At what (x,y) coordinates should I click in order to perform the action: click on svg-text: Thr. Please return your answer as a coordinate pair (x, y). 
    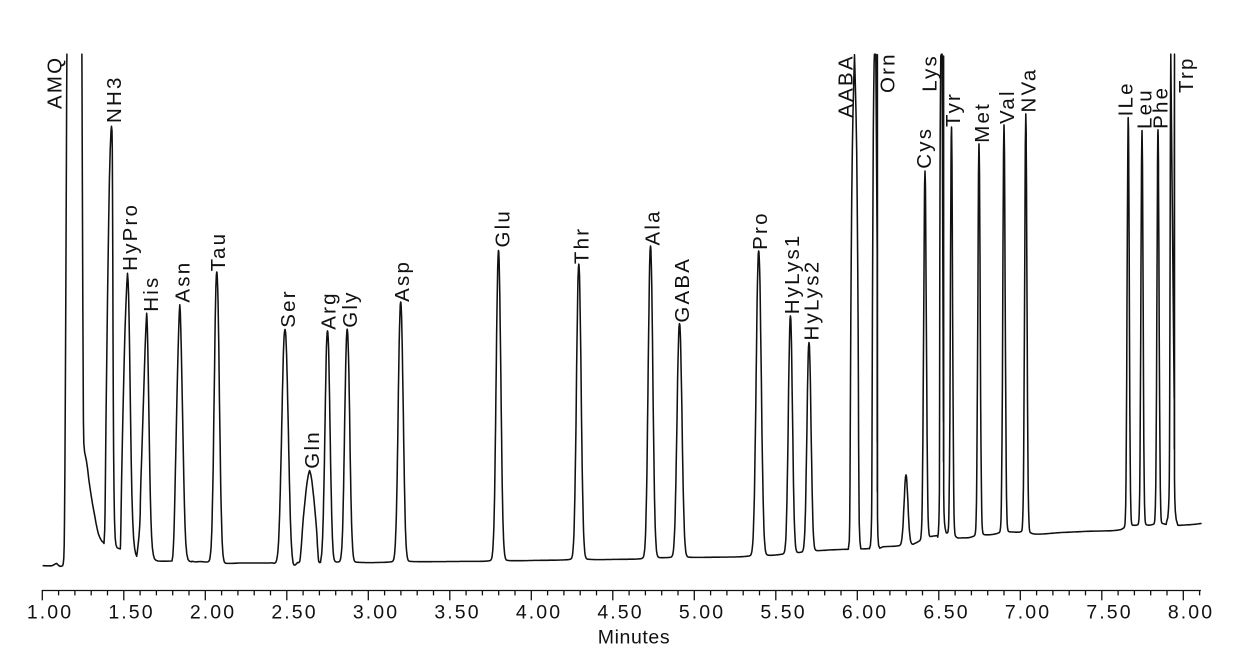
    Looking at the image, I should click on (581, 245).